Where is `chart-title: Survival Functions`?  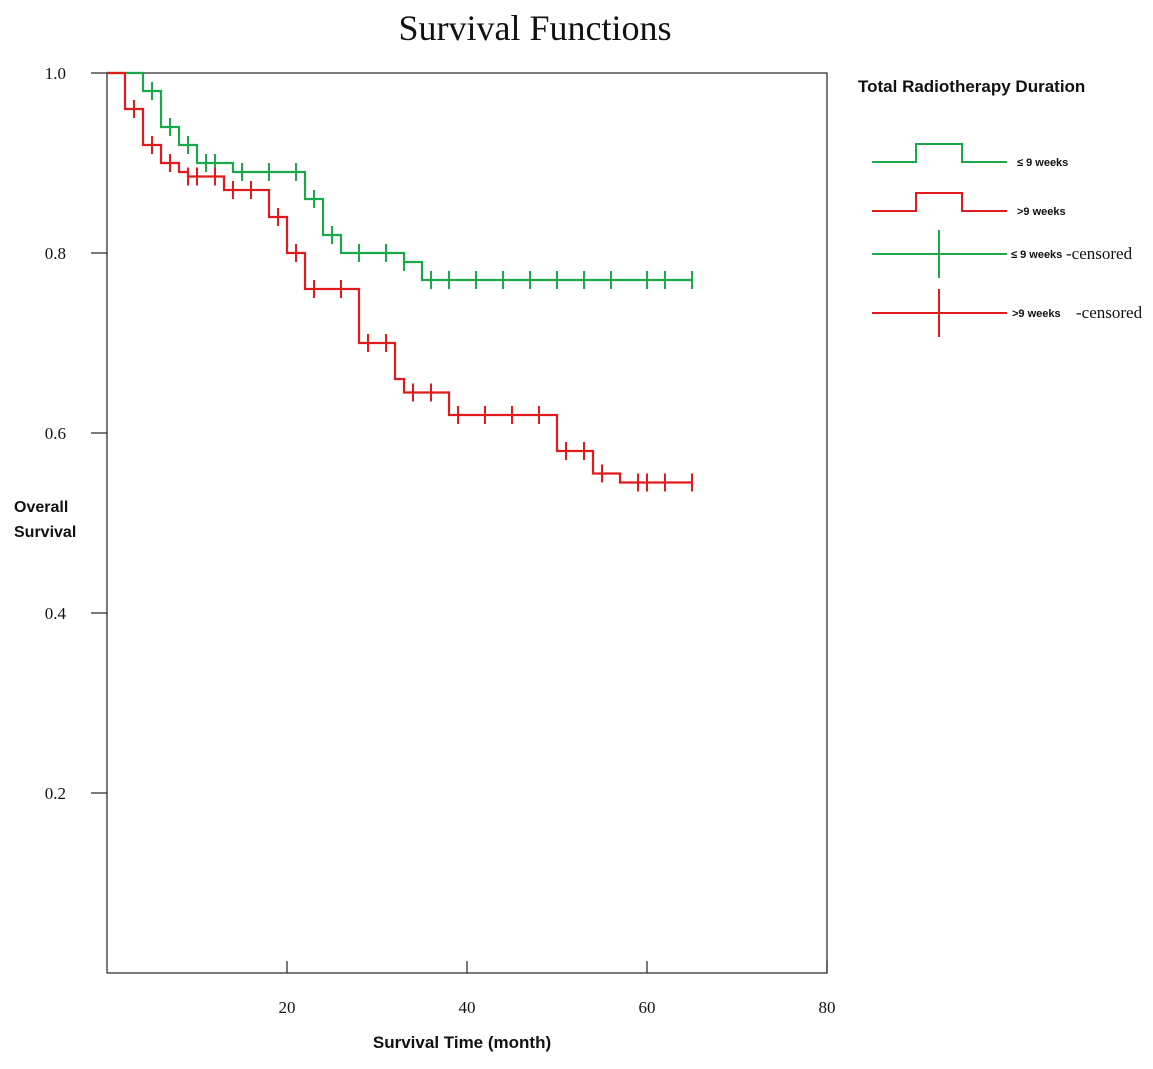
chart-title: Survival Functions is located at coordinates (534, 28).